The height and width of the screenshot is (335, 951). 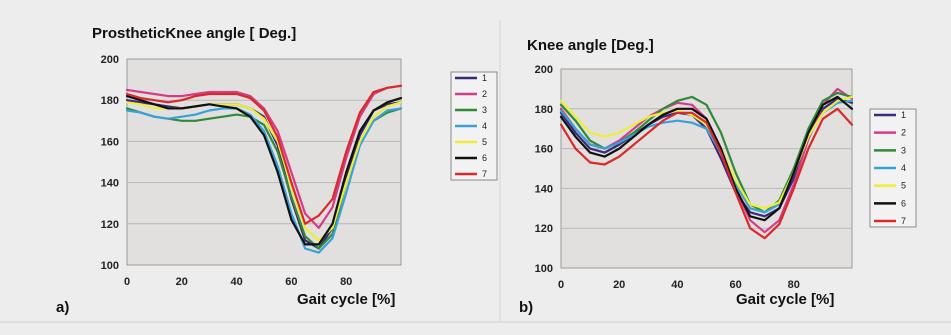 What do you see at coordinates (735, 285) in the screenshot?
I see `x-tick-label-b-60: 60` at bounding box center [735, 285].